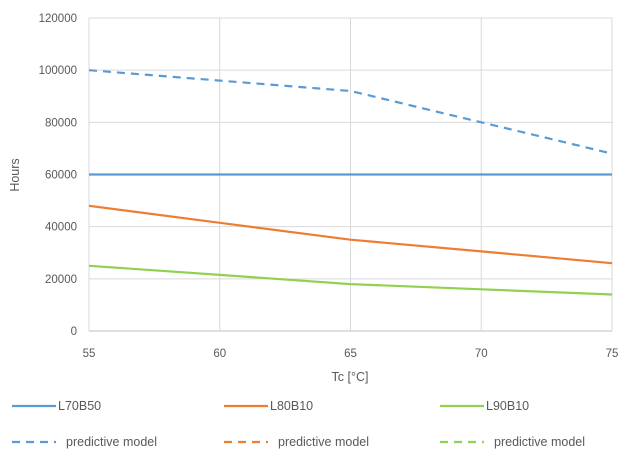 The width and height of the screenshot is (622, 457). What do you see at coordinates (61, 280) in the screenshot?
I see `y-tick-label: 20000` at bounding box center [61, 280].